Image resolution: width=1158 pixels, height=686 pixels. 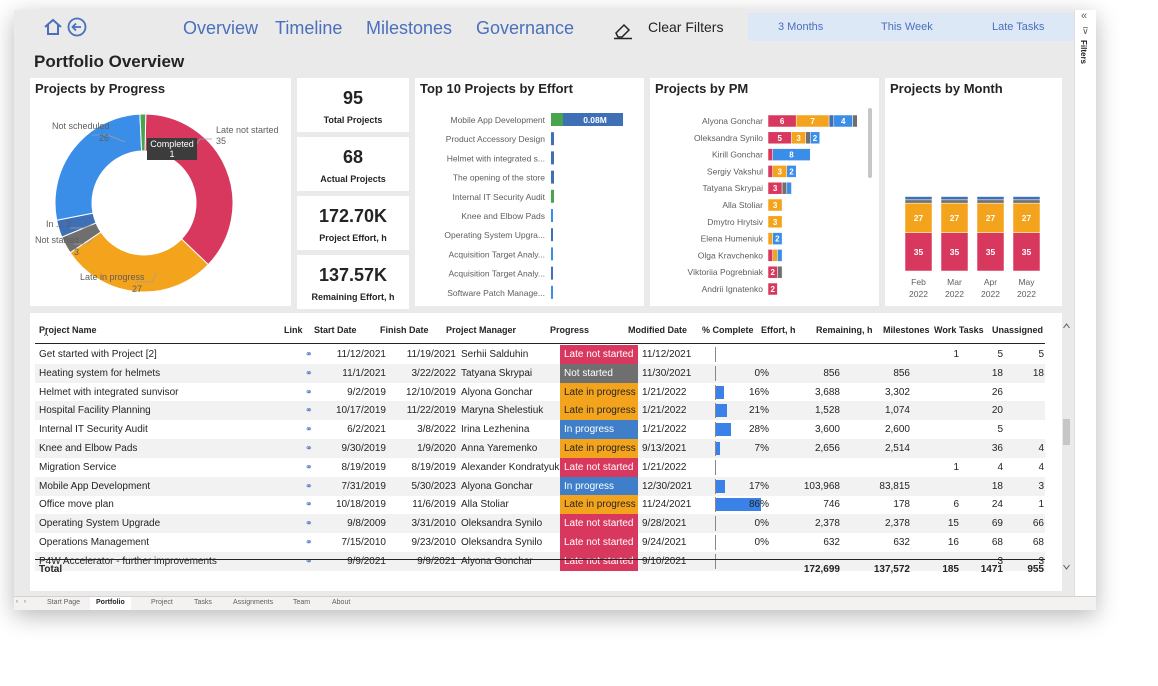 What do you see at coordinates (46, 336) in the screenshot?
I see `sort-ascending-icon: ^` at bounding box center [46, 336].